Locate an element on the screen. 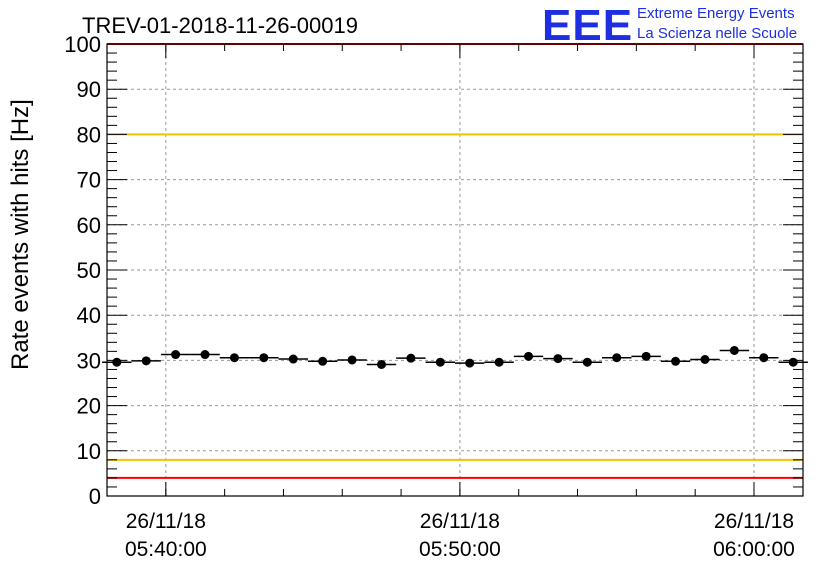 The height and width of the screenshot is (572, 836). x-tick-time: 06:00:00 is located at coordinates (754, 549).